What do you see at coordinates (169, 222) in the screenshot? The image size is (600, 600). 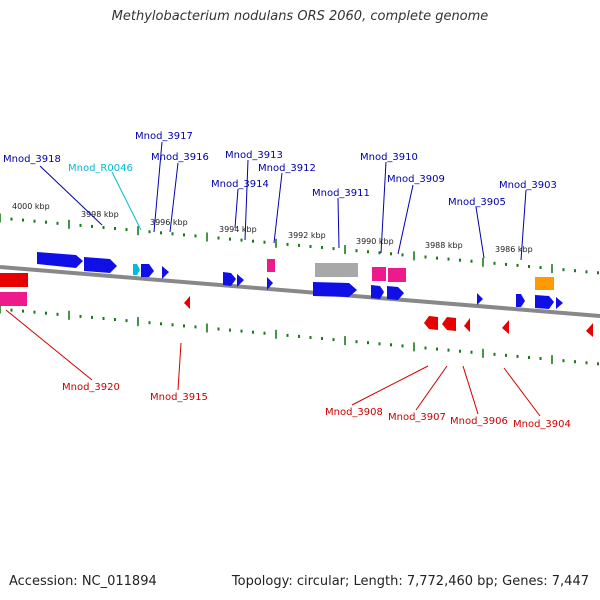 I see `ruler-label-3996: 3996 kbp` at bounding box center [169, 222].